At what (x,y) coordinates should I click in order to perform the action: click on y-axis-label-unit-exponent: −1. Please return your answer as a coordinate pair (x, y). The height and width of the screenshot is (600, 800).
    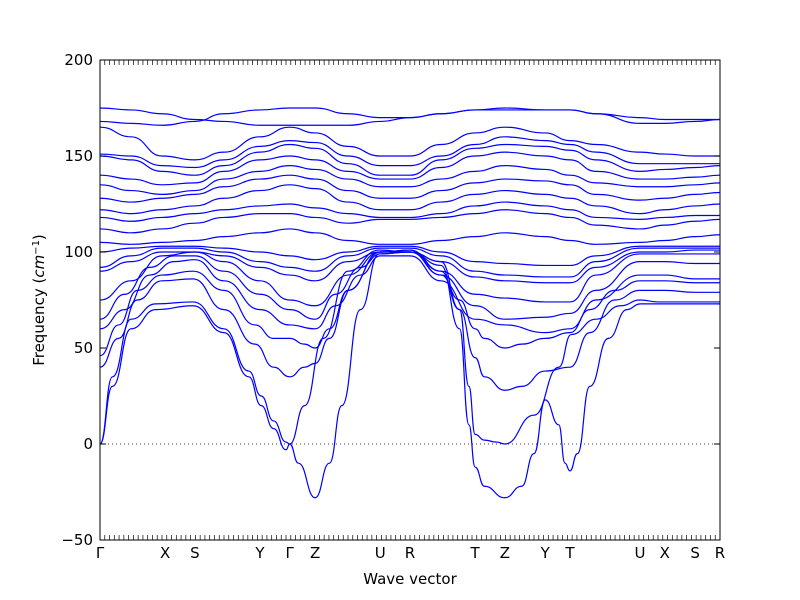
    Looking at the image, I should click on (36, 247).